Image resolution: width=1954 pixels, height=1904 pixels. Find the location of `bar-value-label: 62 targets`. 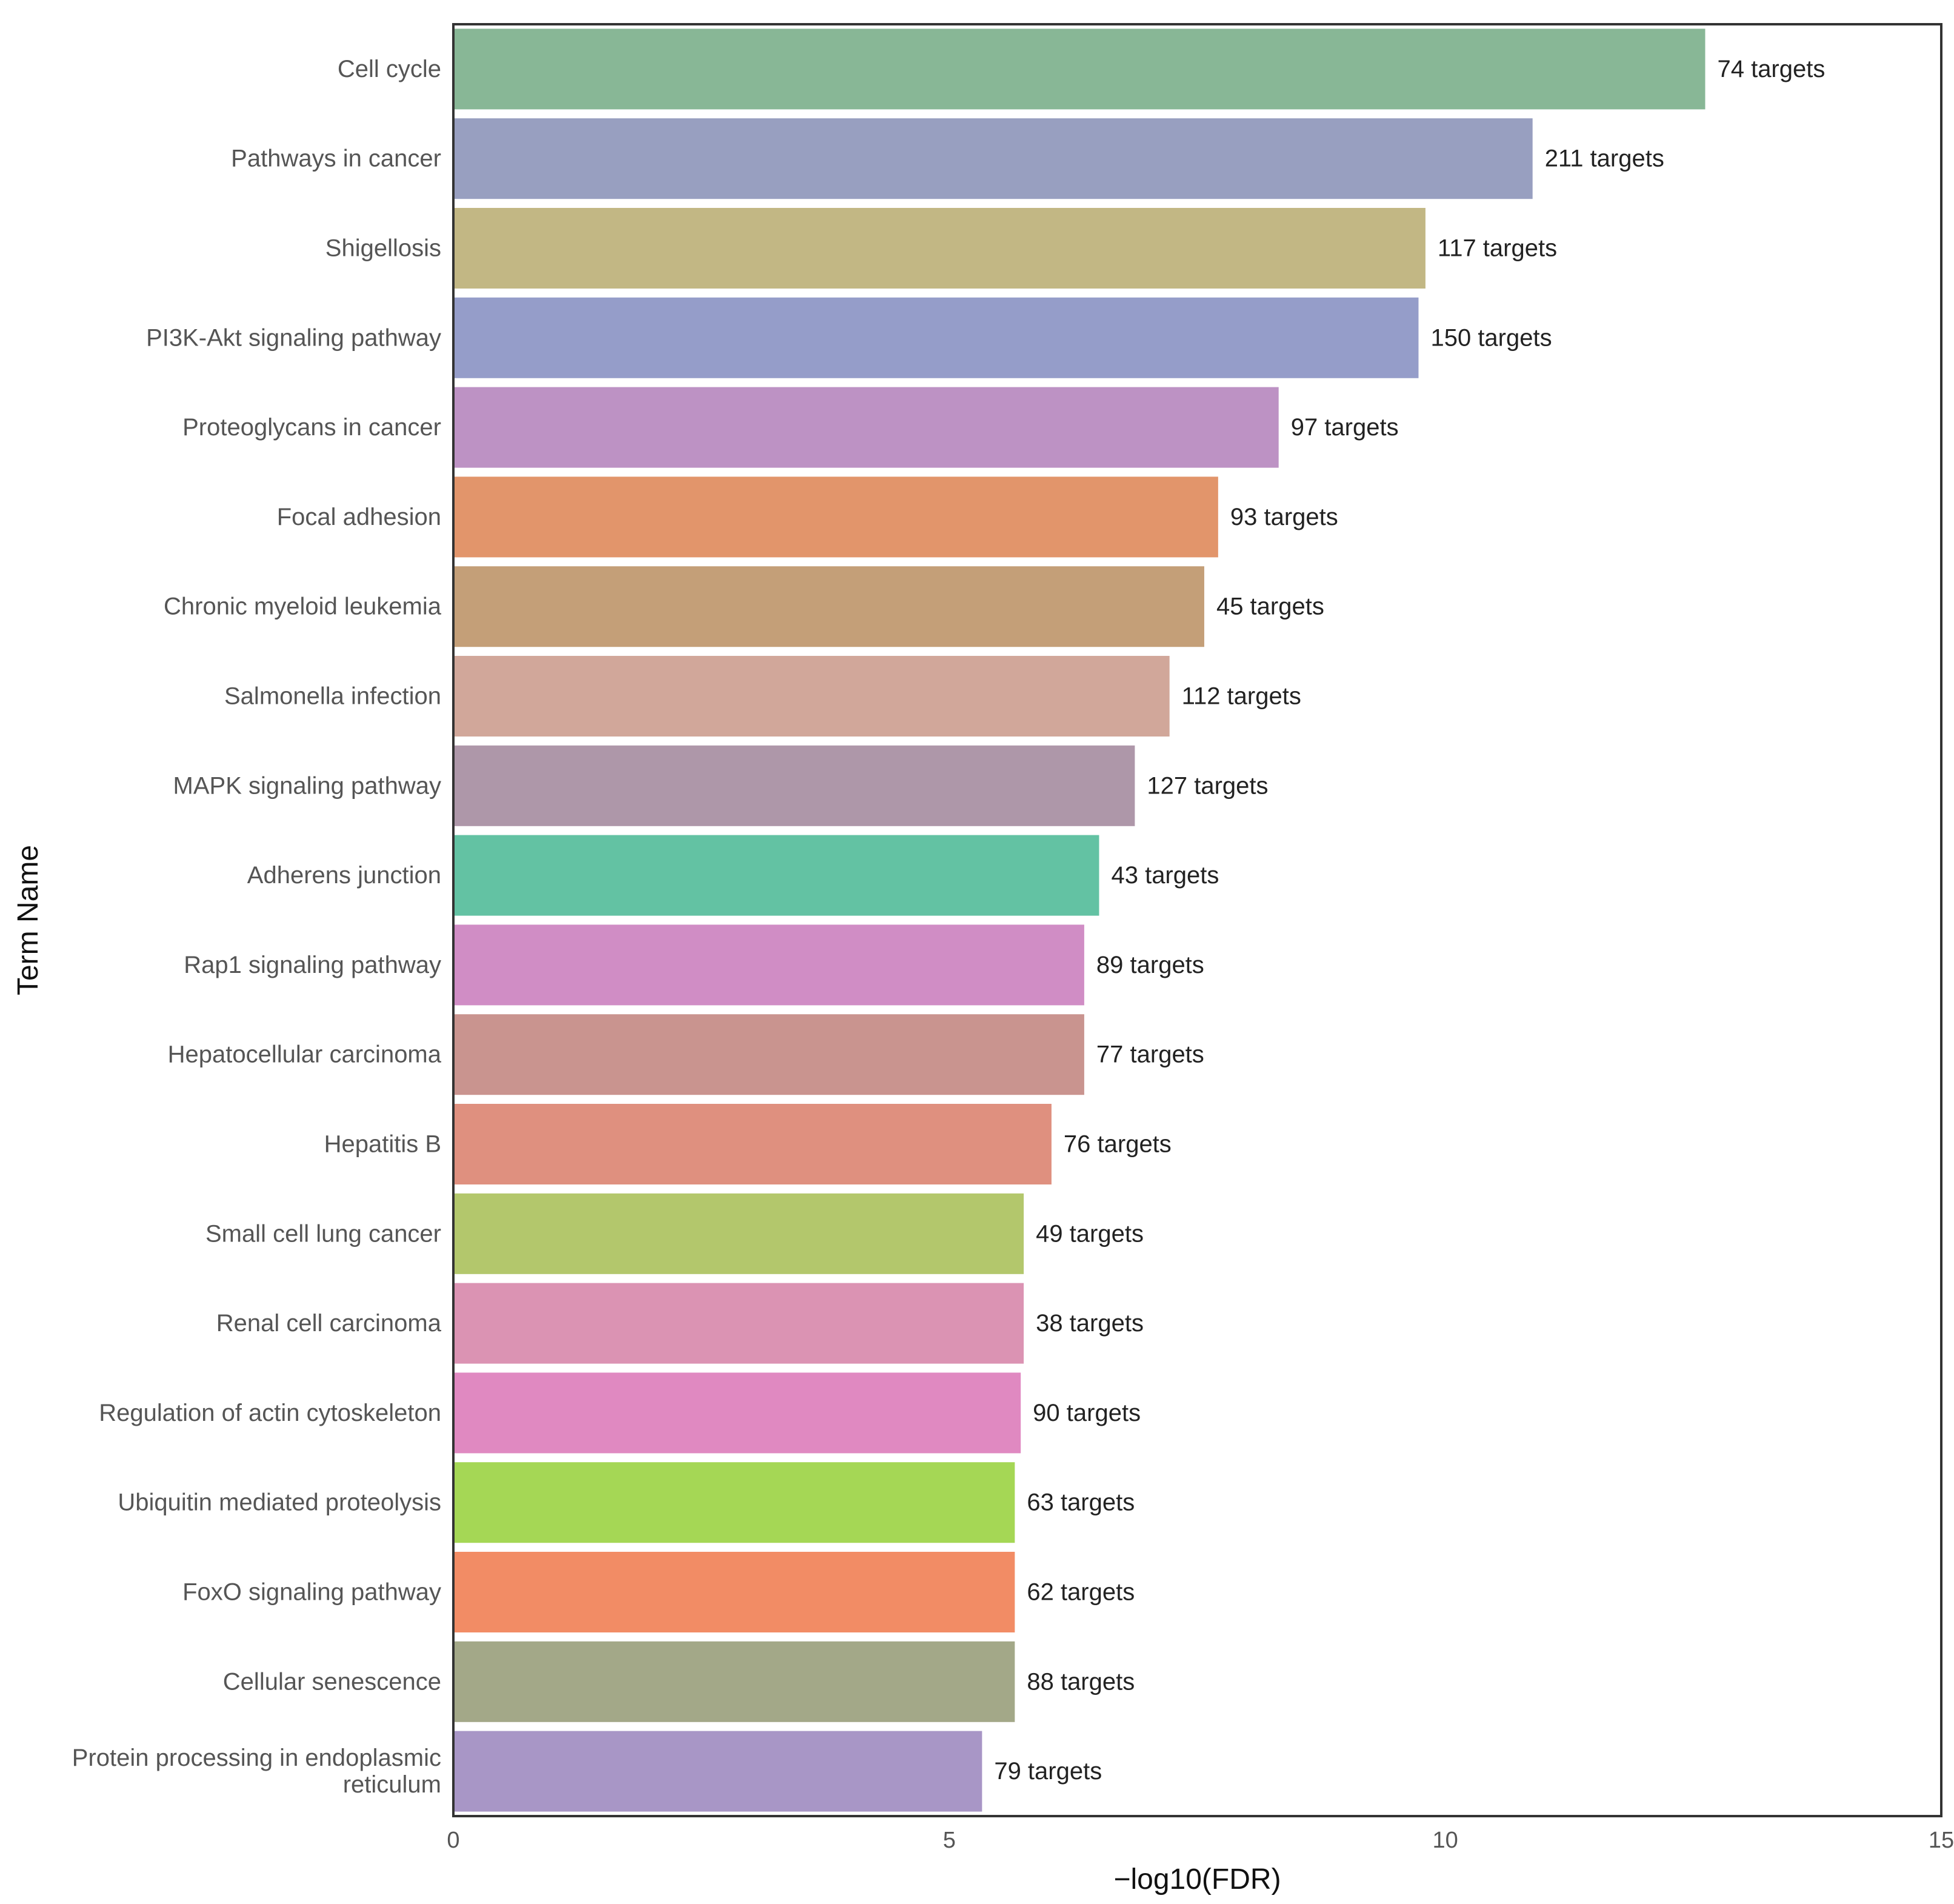

bar-value-label: 62 targets is located at coordinates (1081, 1592).